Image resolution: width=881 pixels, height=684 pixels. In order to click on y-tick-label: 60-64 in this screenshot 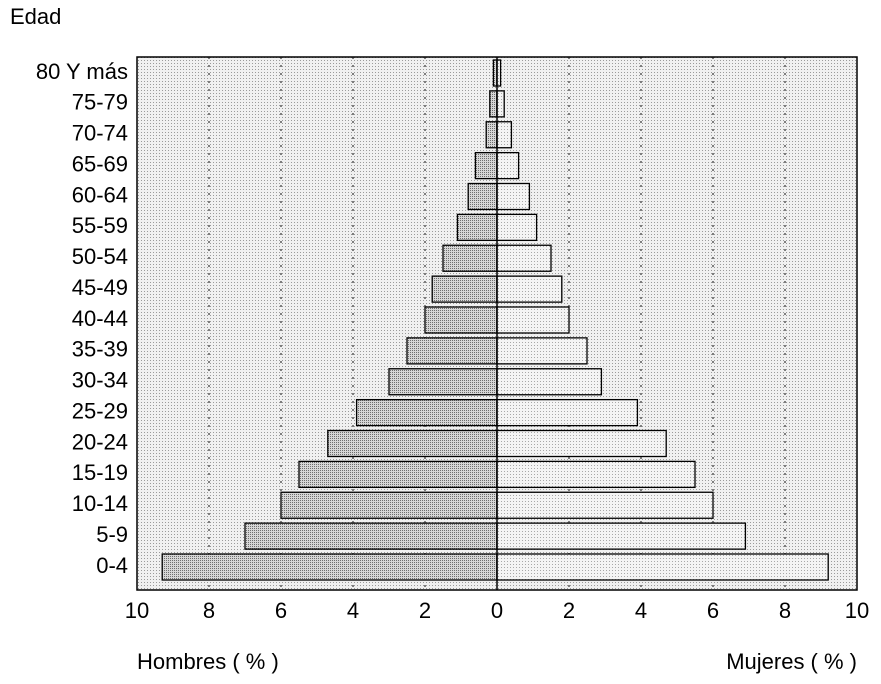, I will do `click(100, 194)`.